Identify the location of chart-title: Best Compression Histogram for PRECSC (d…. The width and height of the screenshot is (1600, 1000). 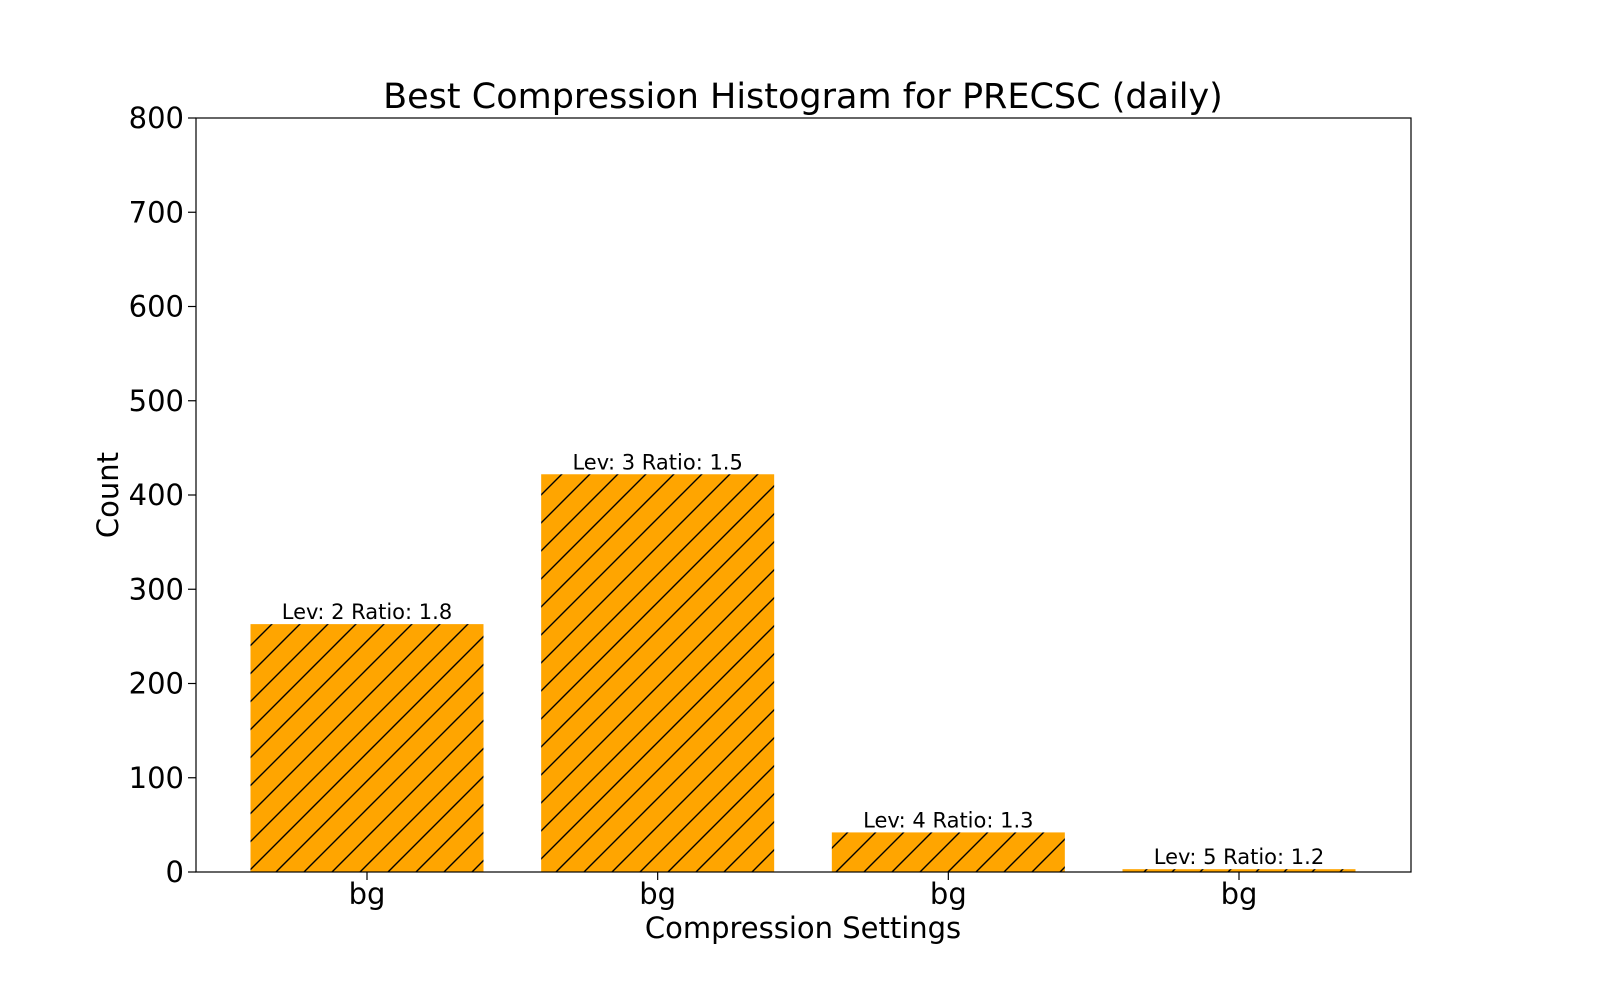
(803, 97).